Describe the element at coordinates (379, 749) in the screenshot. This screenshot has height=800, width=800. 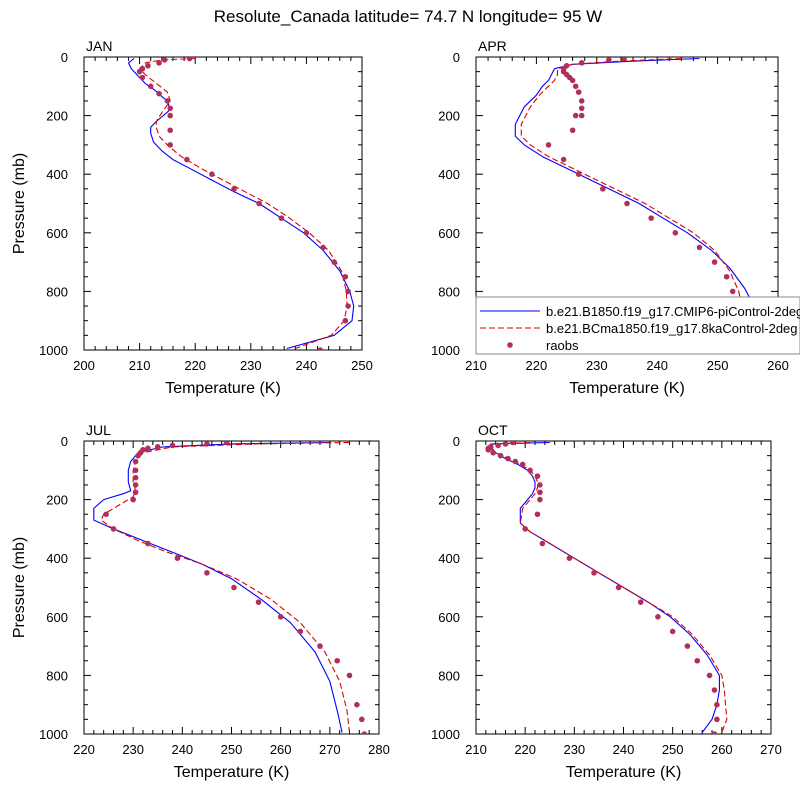
I see `x-tick-label: 280` at that location.